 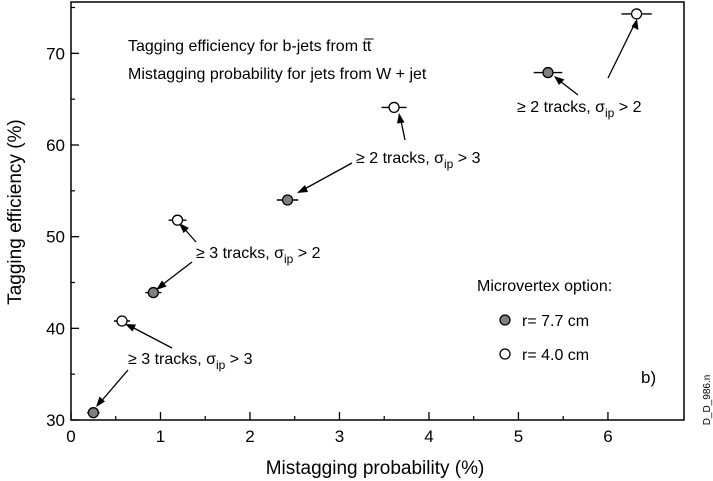 What do you see at coordinates (302, 189) in the screenshot?
I see `arrowhead-2tracks-sip3-b` at bounding box center [302, 189].